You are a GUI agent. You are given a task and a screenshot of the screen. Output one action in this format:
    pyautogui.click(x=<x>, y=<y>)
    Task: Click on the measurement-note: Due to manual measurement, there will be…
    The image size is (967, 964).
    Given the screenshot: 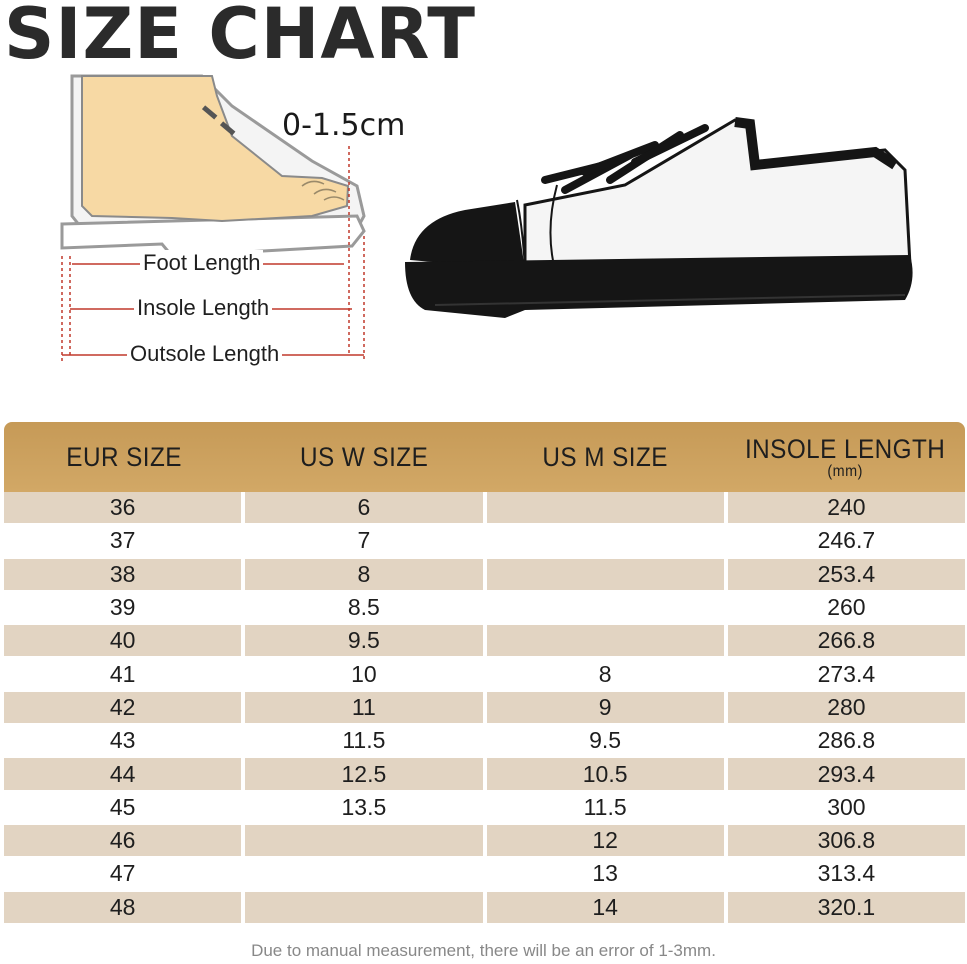 What is the action you would take?
    pyautogui.click(x=483, y=950)
    